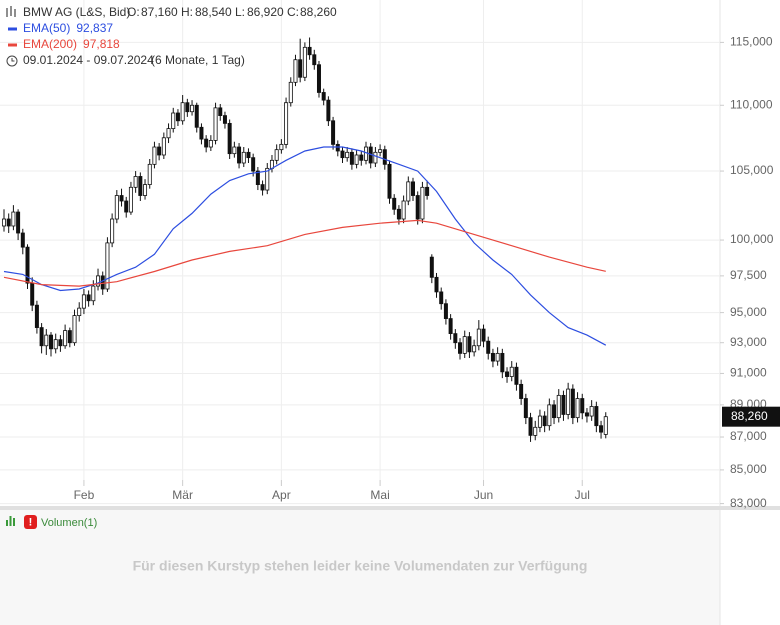 The width and height of the screenshot is (780, 625). I want to click on ohlc-label: L:, so click(240, 12).